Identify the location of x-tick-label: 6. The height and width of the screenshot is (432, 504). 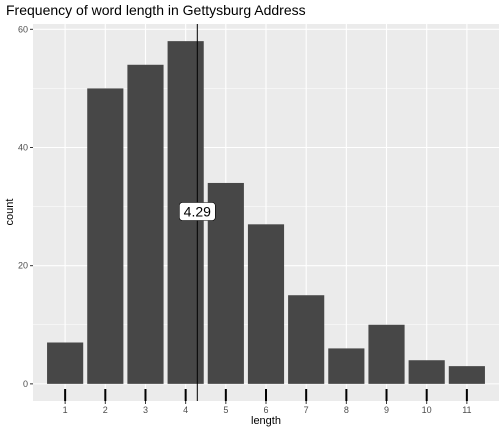
(265, 410).